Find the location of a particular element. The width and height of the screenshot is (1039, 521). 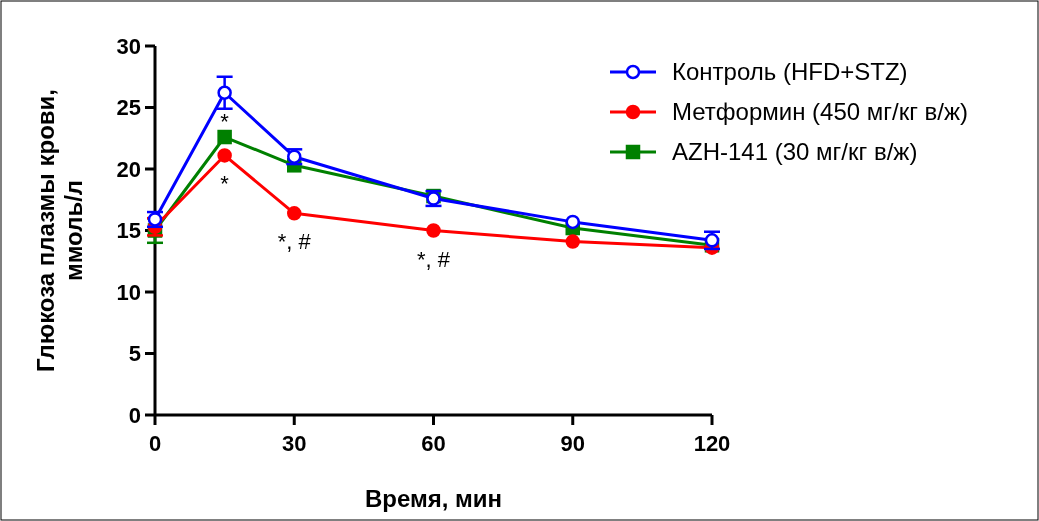

x-tick-label: 90 is located at coordinates (572, 443).